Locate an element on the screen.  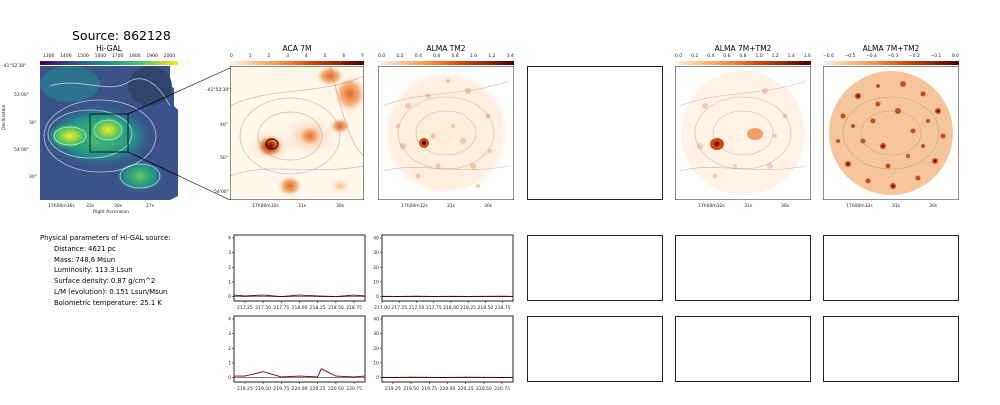
spectrum-ytick-label: 20 is located at coordinates (376, 268).